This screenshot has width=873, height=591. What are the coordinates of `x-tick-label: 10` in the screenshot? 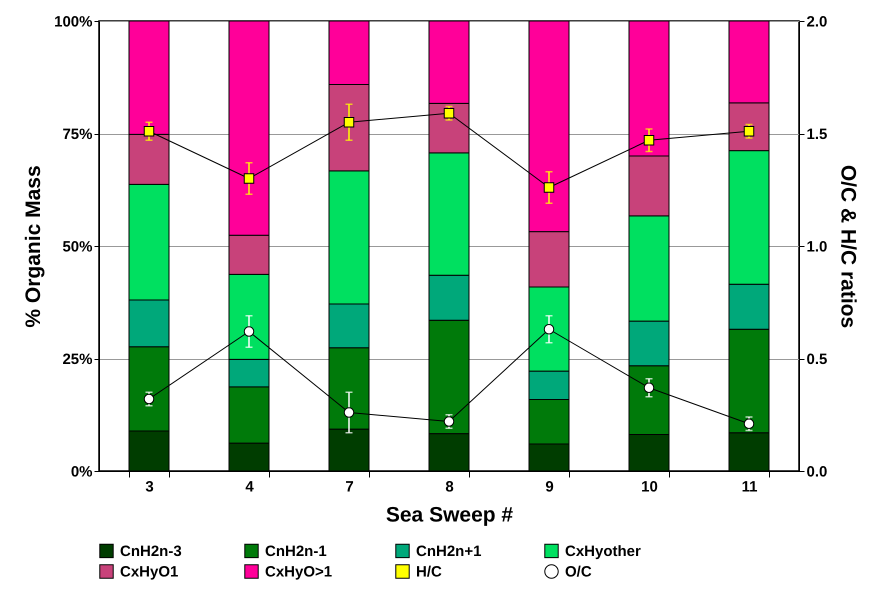 It's located at (649, 487).